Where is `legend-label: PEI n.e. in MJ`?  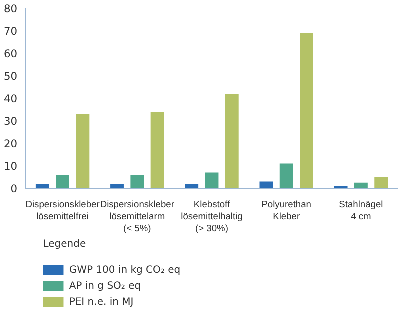 legend-label: PEI n.e. in MJ is located at coordinates (101, 302).